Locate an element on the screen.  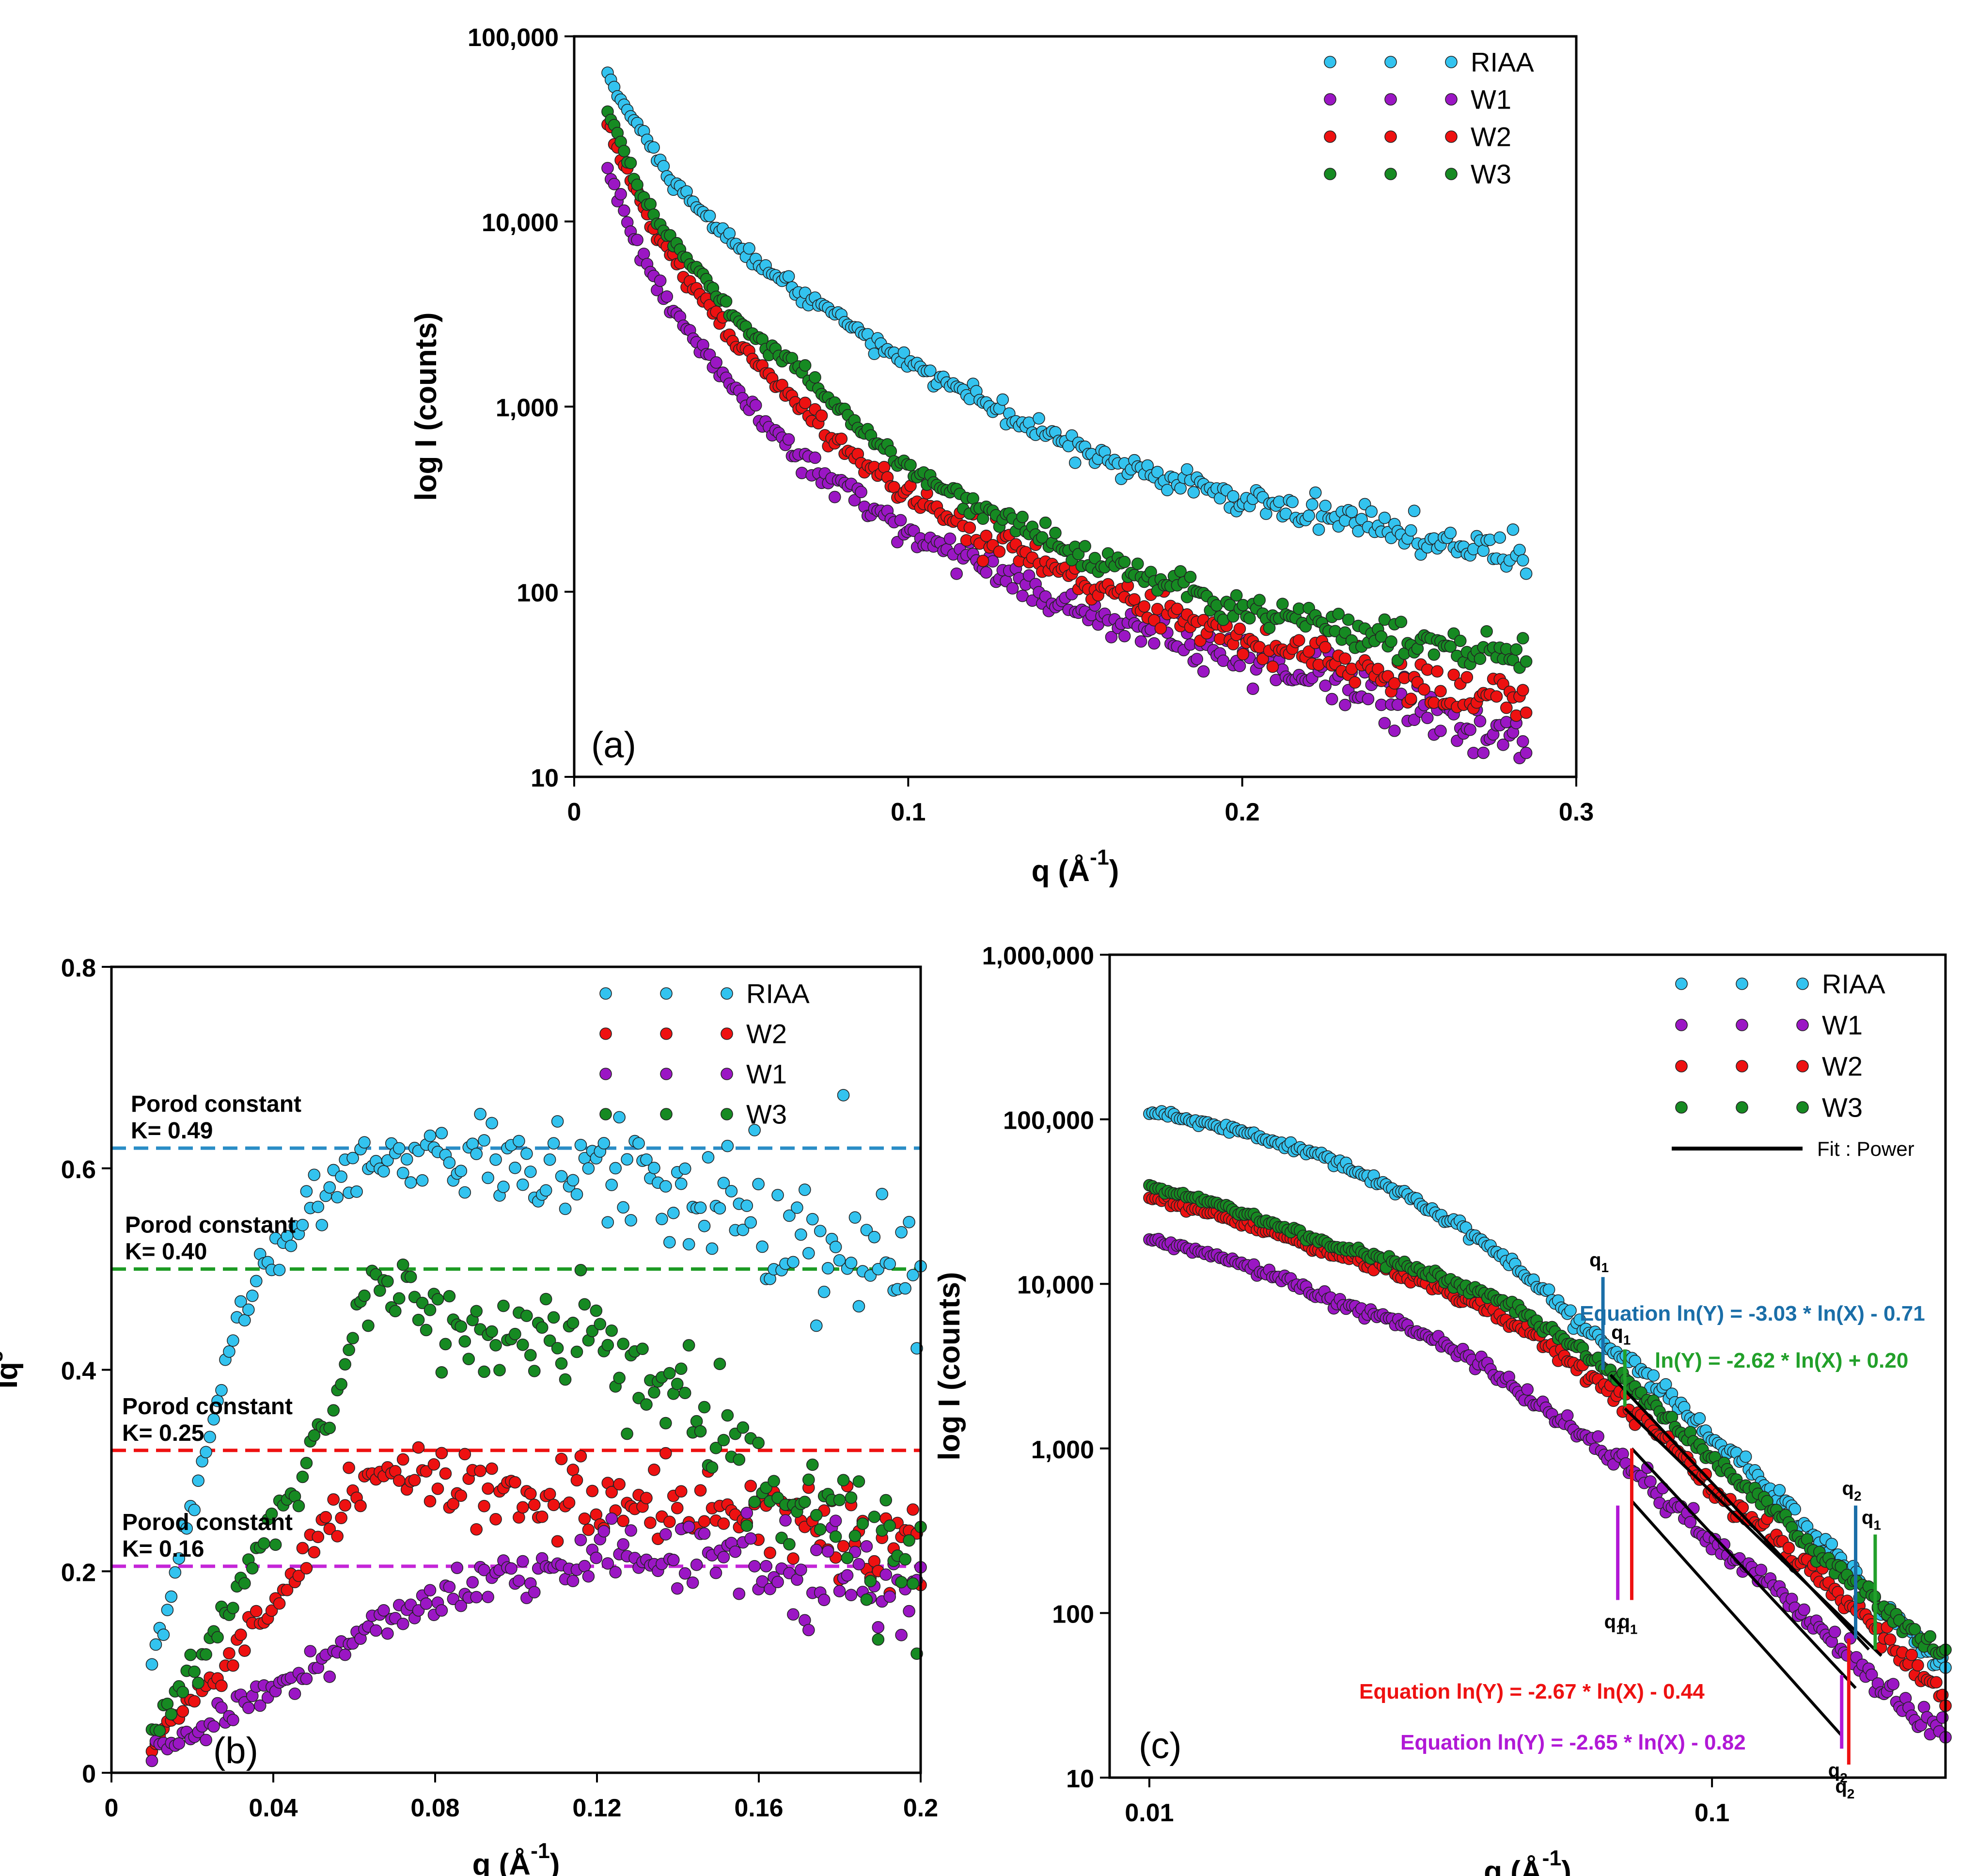
legend-label-W2: W2 is located at coordinates (766, 1034).